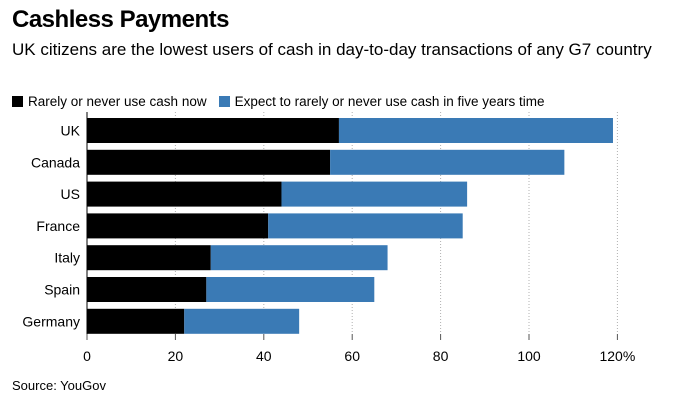  What do you see at coordinates (120, 19) in the screenshot?
I see `chart-title: Cashless Payments` at bounding box center [120, 19].